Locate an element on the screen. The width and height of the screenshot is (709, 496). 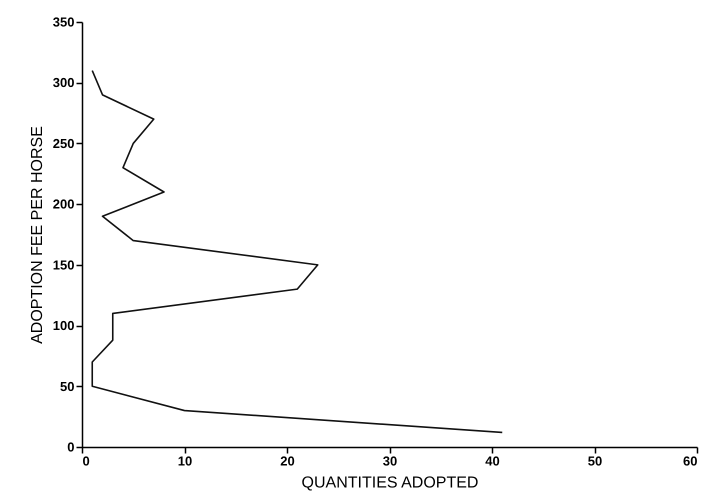
y-tick-label: 150 is located at coordinates (63, 264).